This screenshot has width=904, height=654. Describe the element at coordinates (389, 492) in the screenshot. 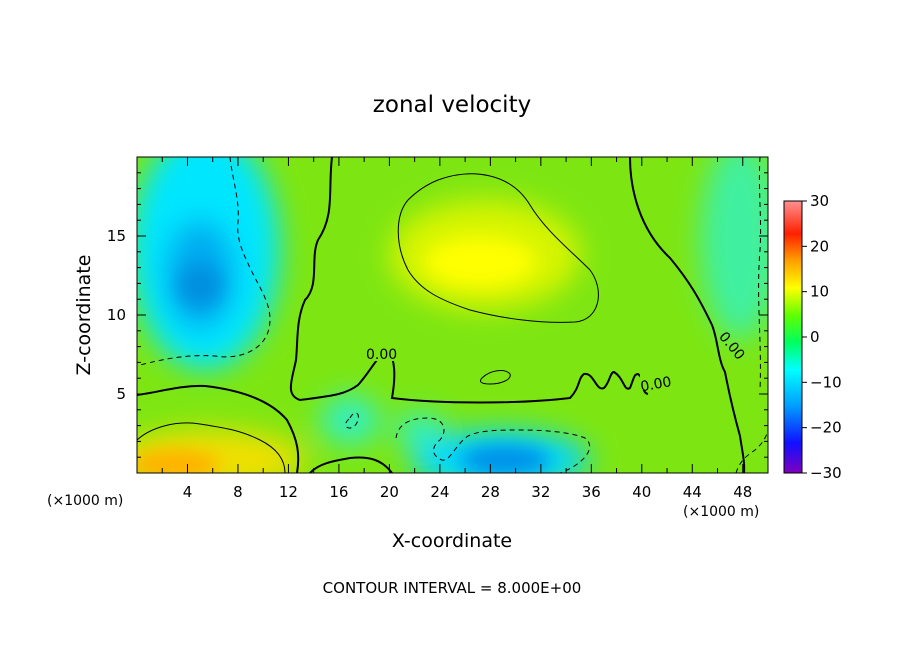

I see `x-tick-label: 20` at that location.